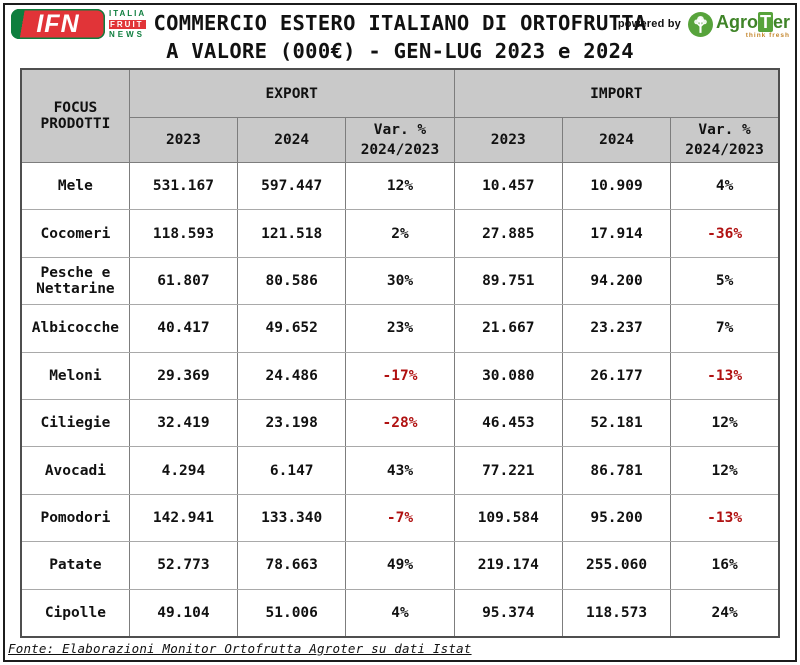 The height and width of the screenshot is (665, 800). What do you see at coordinates (616, 470) in the screenshot?
I see `value-cell: 86.781` at bounding box center [616, 470].